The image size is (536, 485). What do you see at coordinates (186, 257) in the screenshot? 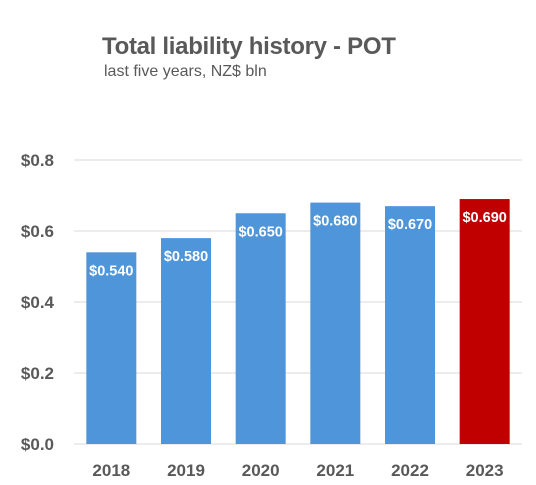
I see `data-label: $0.580` at bounding box center [186, 257].